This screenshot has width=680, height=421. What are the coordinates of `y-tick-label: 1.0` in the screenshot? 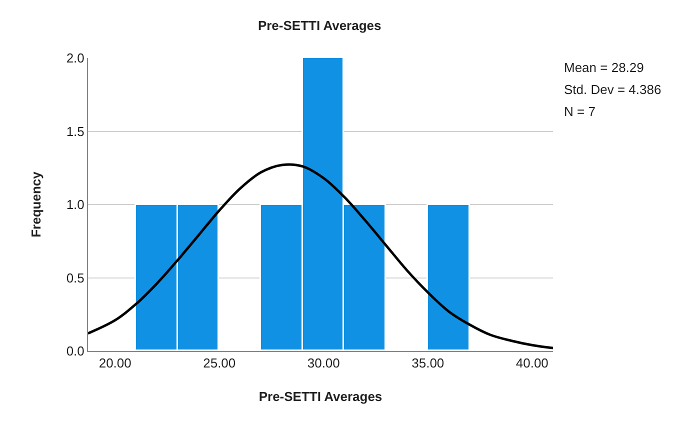 It's located at (75, 204).